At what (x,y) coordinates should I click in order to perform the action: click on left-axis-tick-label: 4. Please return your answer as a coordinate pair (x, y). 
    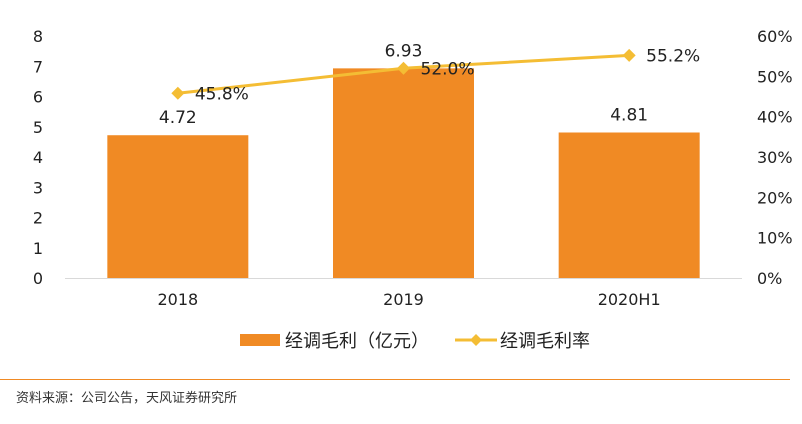
    Looking at the image, I should click on (38, 157).